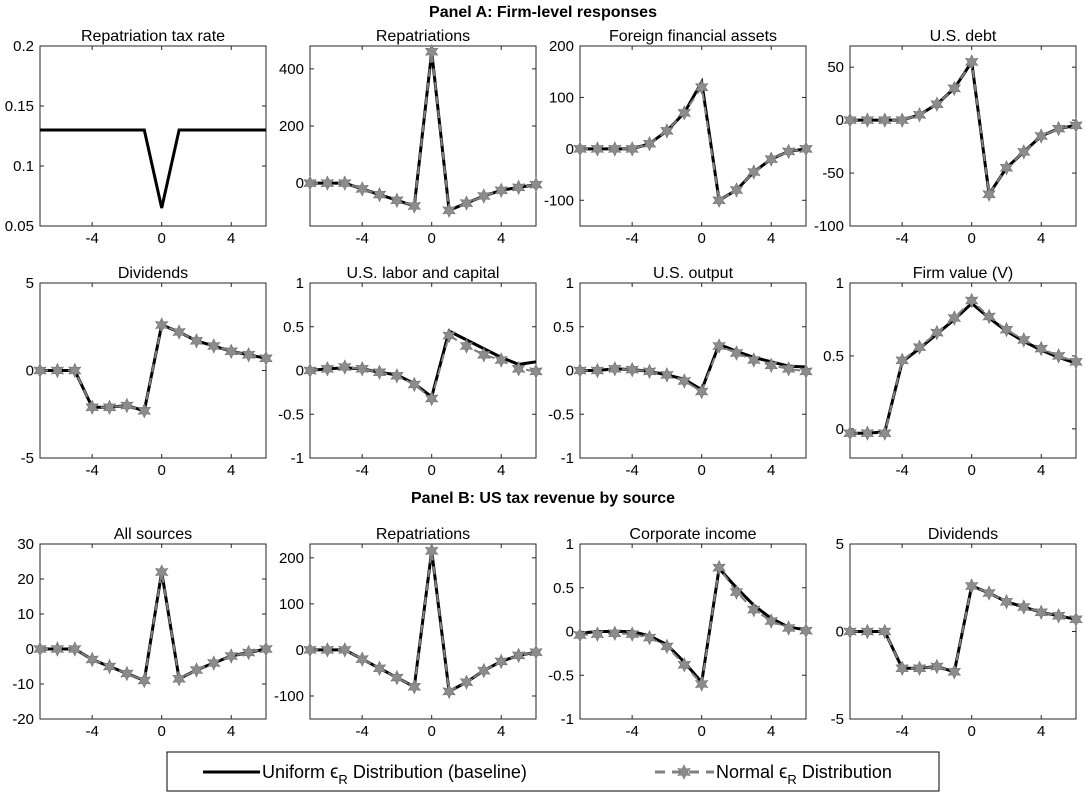 The image size is (1086, 794). Describe the element at coordinates (680, 372) in the screenshot. I see `subplot-7: -4 0 4 -1 -0.5 0 0.5 1 U.S. output` at that location.